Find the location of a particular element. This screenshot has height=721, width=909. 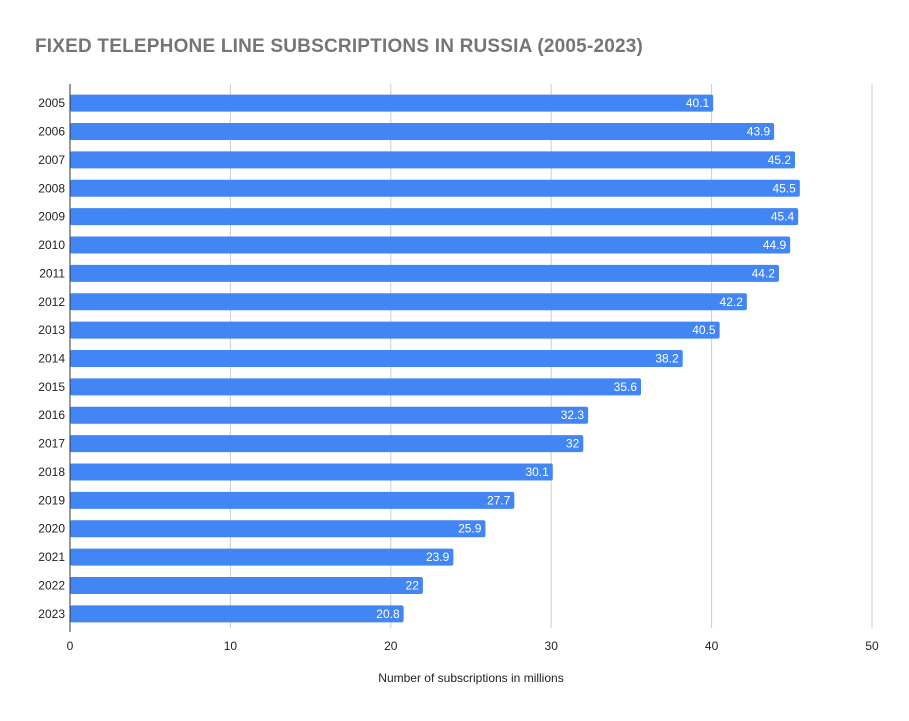

category-label: 2011 is located at coordinates (52, 273).